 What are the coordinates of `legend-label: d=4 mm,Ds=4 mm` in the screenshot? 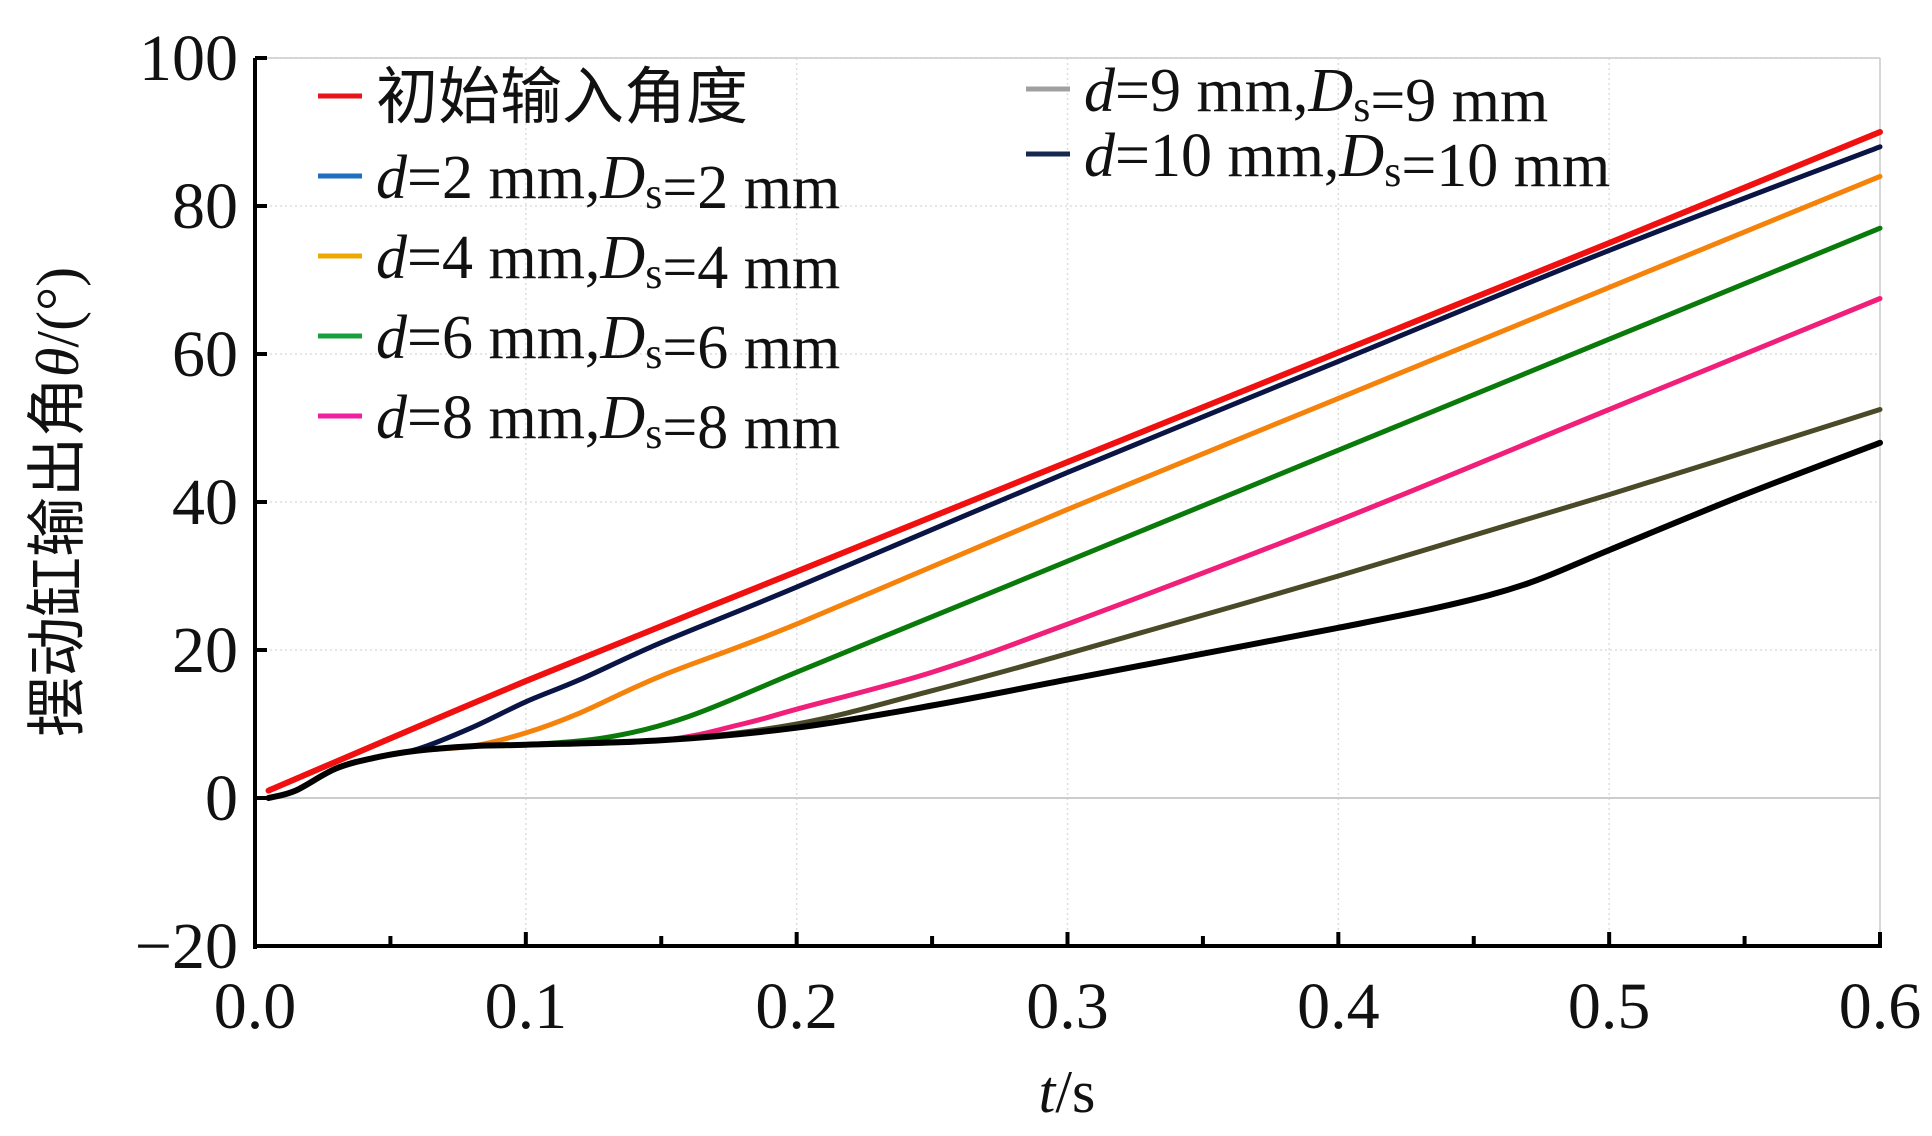 It's located at (608, 263).